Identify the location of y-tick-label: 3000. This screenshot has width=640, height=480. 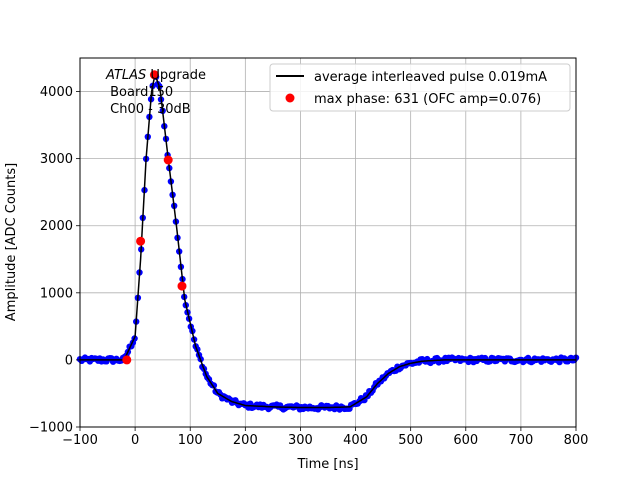
(56, 159).